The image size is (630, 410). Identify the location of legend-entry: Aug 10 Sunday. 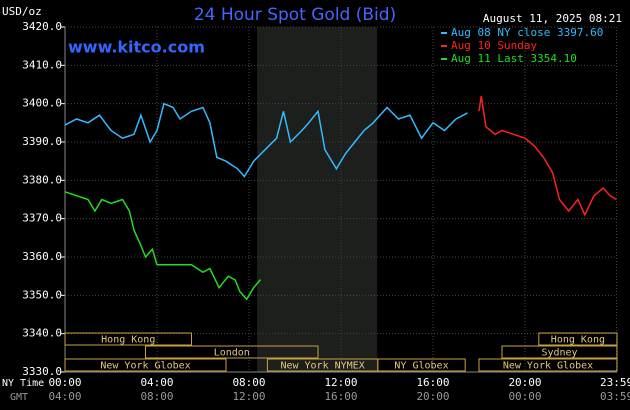
(494, 45).